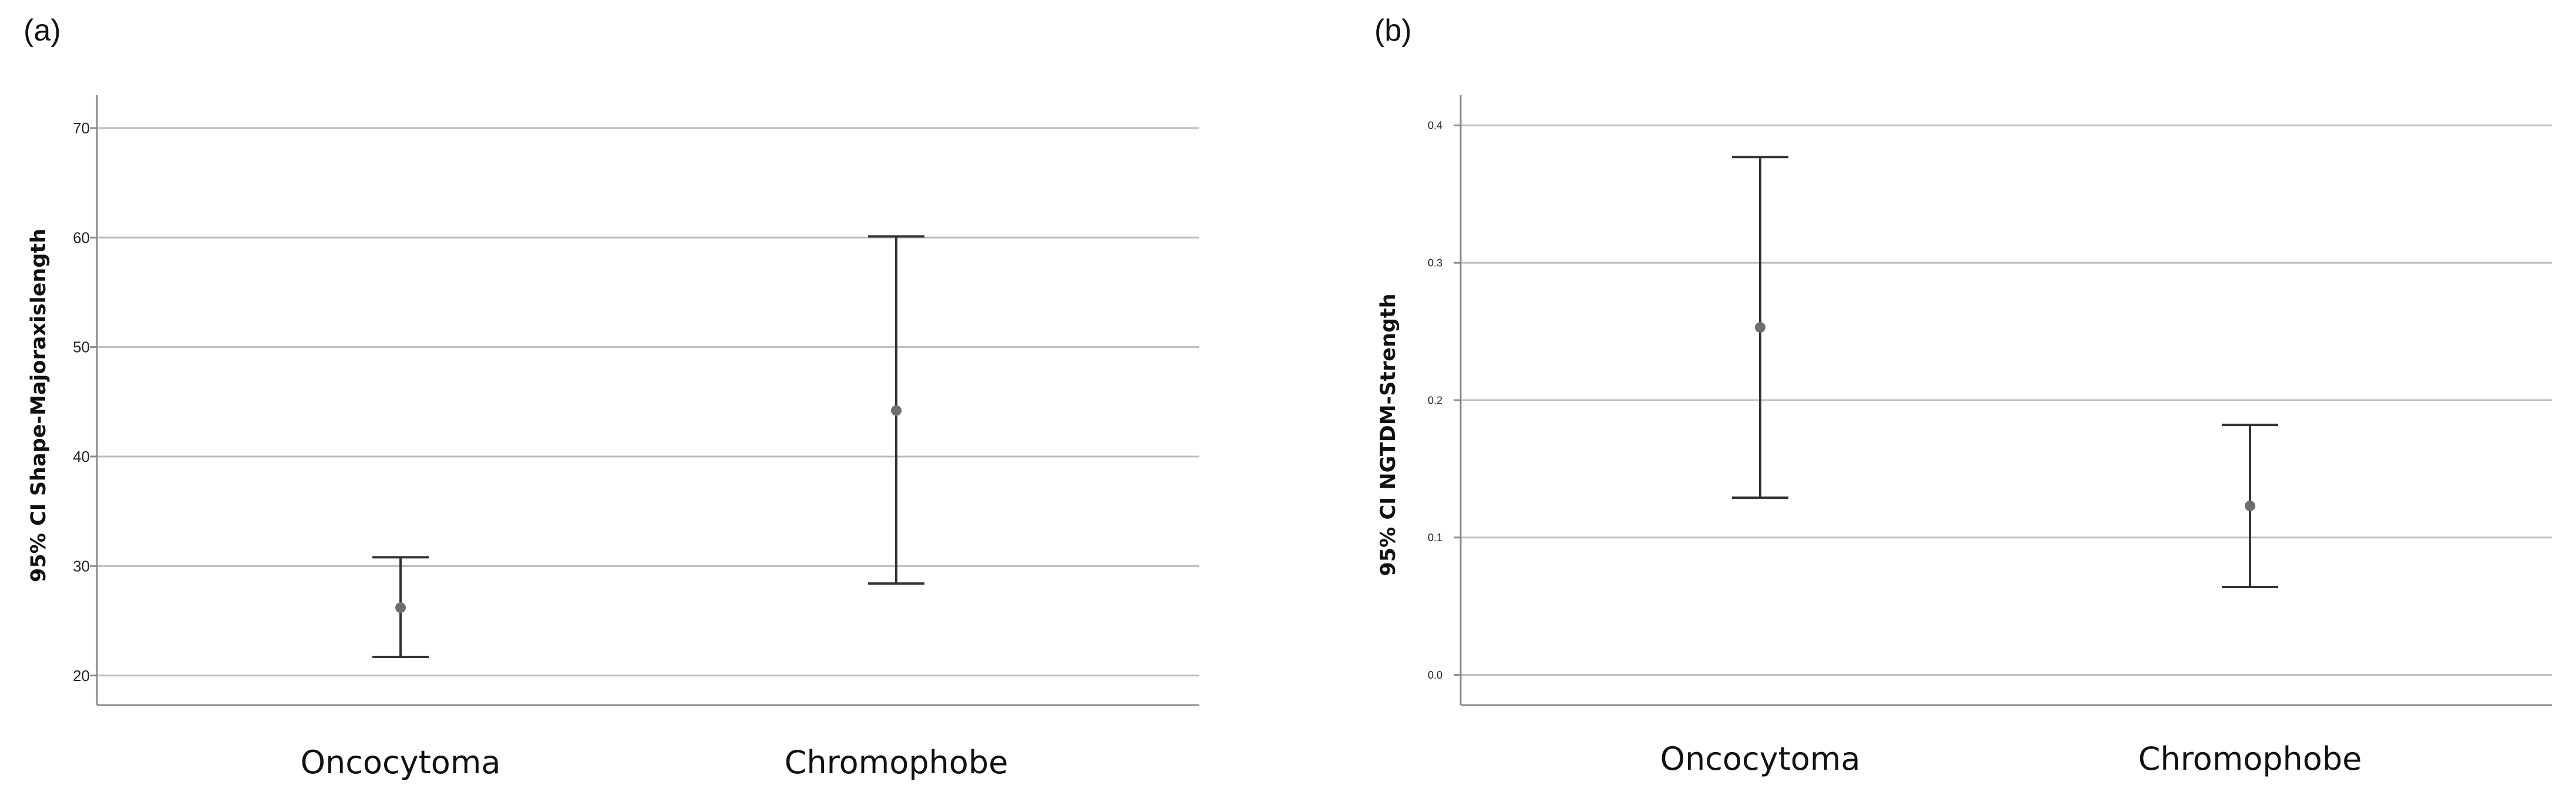 The width and height of the screenshot is (2576, 795). Describe the element at coordinates (81, 676) in the screenshot. I see `y-tick-label: 20` at that location.